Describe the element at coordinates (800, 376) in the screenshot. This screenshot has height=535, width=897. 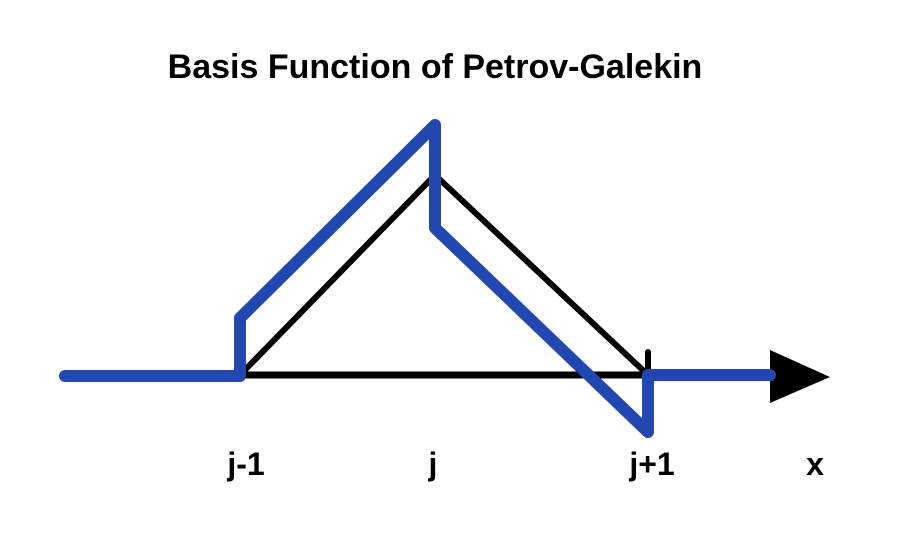
I see `x-axis-arrowhead` at that location.